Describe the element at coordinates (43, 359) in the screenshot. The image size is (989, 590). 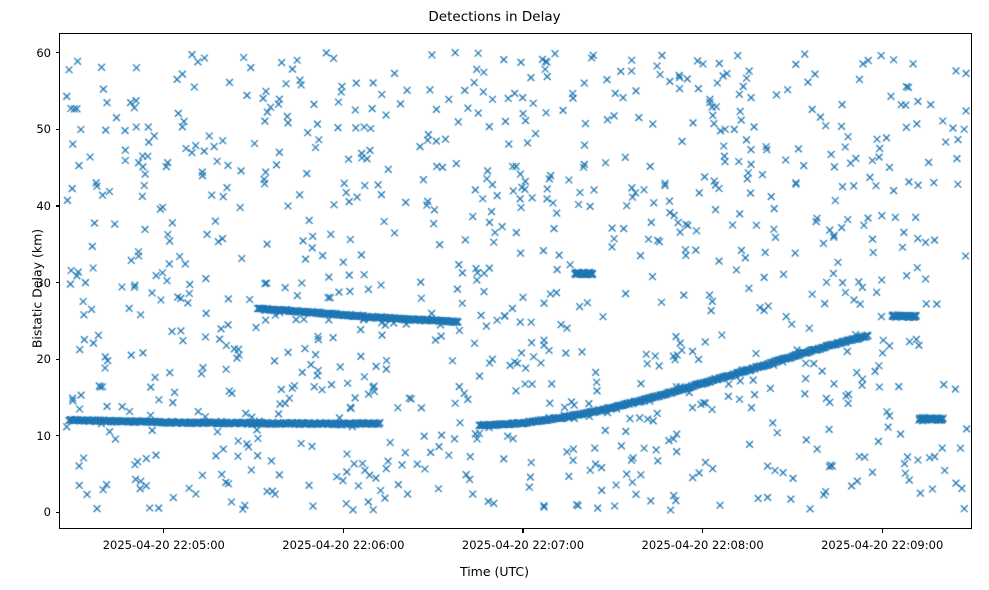
I see `y-tick-label: 20` at that location.